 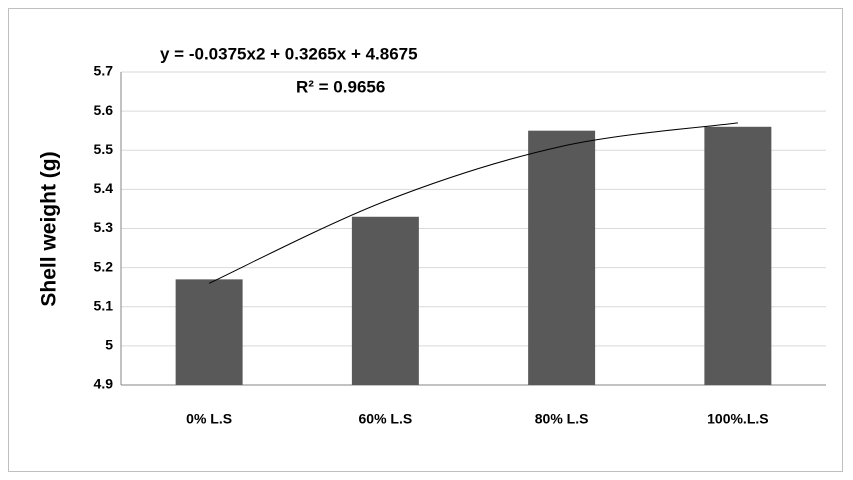 What do you see at coordinates (104, 71) in the screenshot?
I see `y-tick-label: 5.7` at bounding box center [104, 71].